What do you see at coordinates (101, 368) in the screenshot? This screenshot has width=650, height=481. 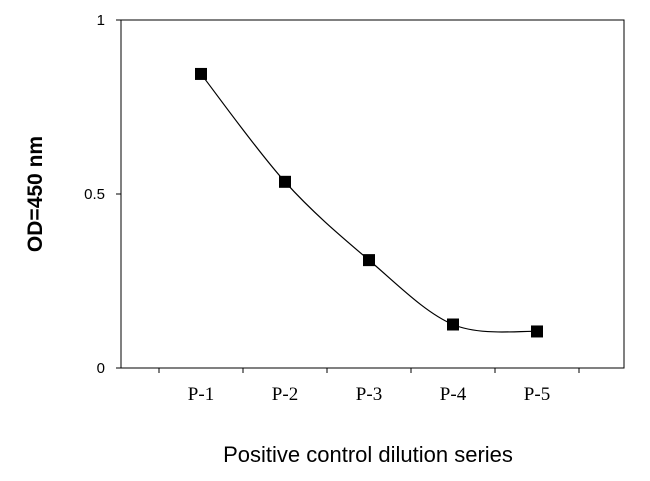 I see `y-tick-label: 0` at bounding box center [101, 368].